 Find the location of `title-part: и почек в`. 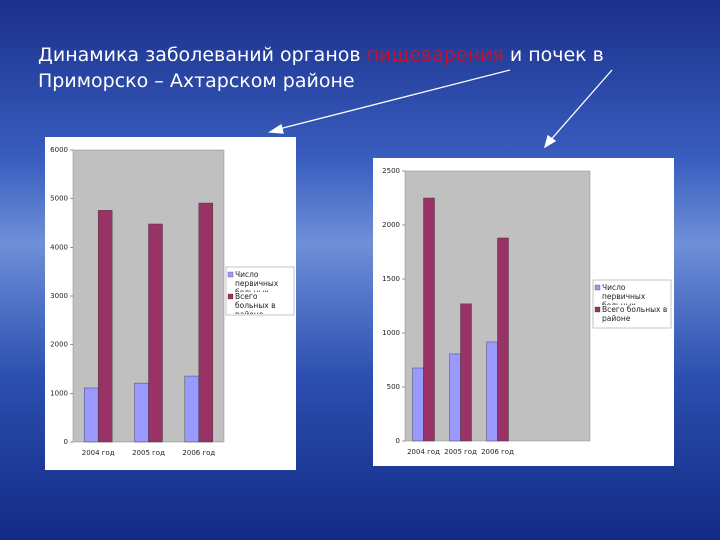

title-part: и почек в is located at coordinates (553, 55).